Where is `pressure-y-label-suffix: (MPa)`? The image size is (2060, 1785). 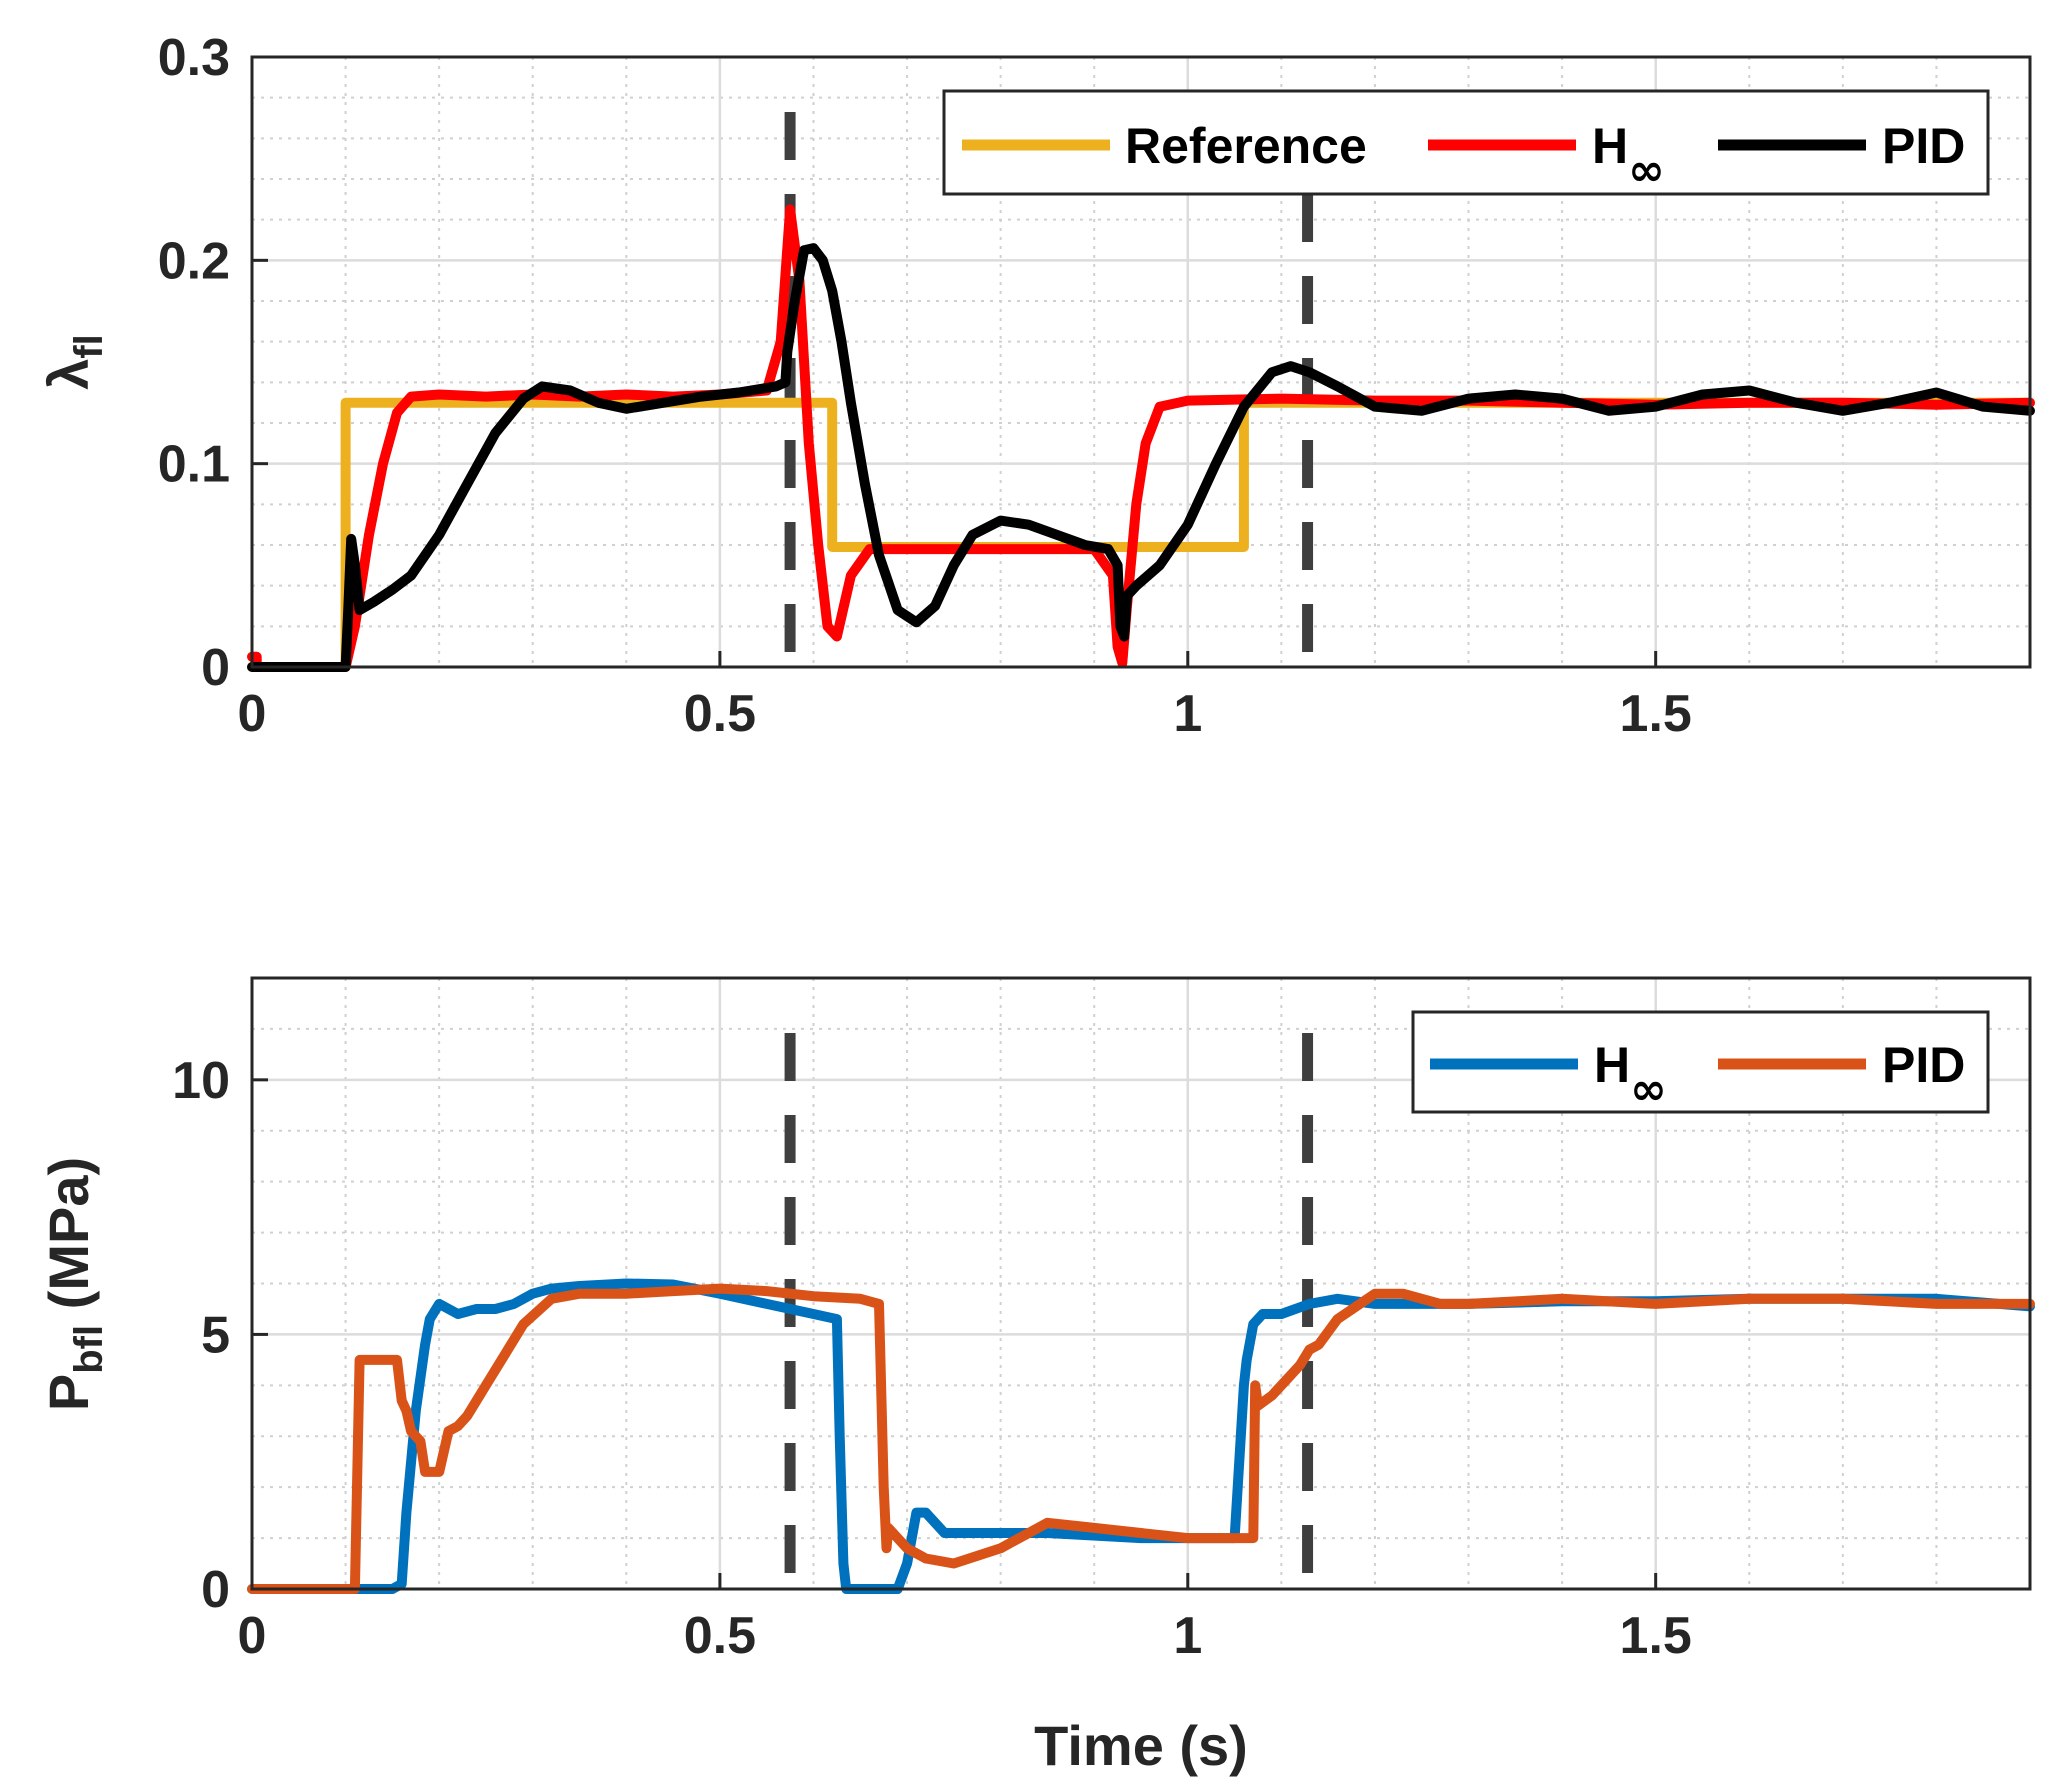
pressure-y-label-suffix: (MPa) is located at coordinates (68, 1241).